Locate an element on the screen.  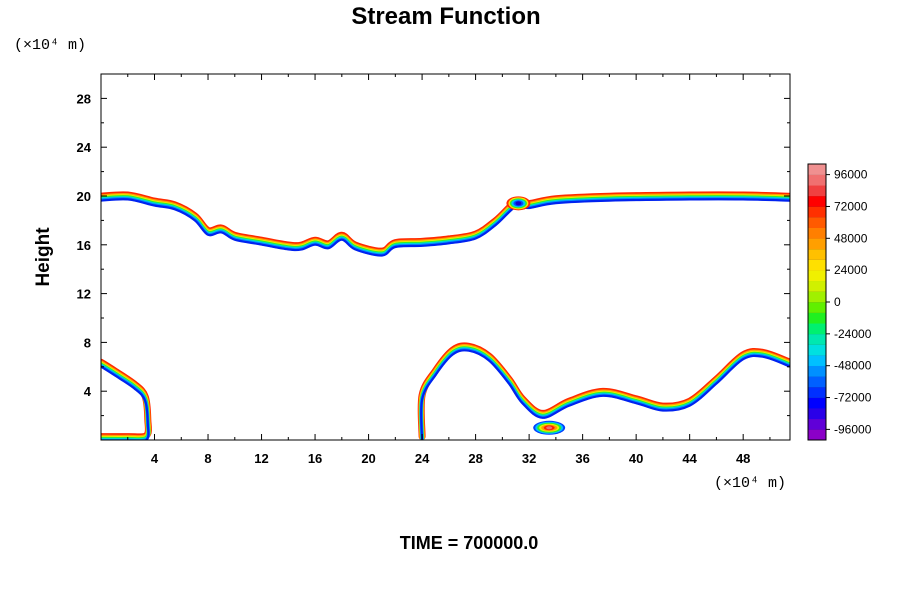
x-tick-label: 24 is located at coordinates (422, 458).